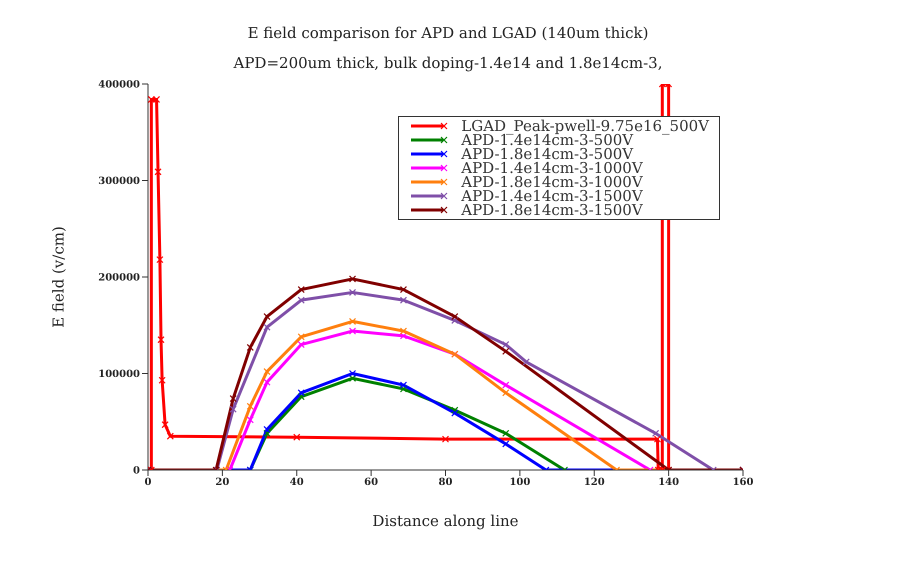  I want to click on x-tick-label: 20, so click(222, 482).